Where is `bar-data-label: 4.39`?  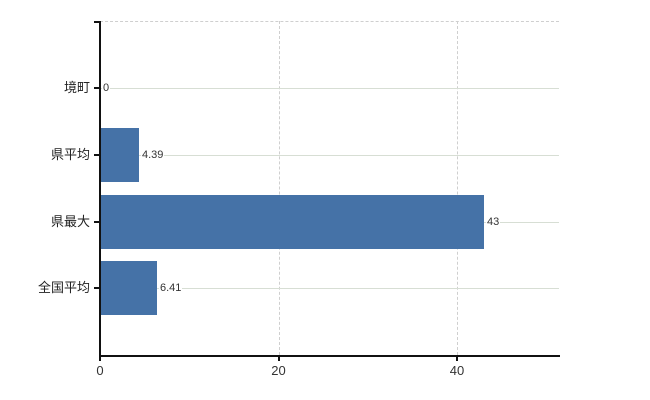 bar-data-label: 4.39 is located at coordinates (153, 155).